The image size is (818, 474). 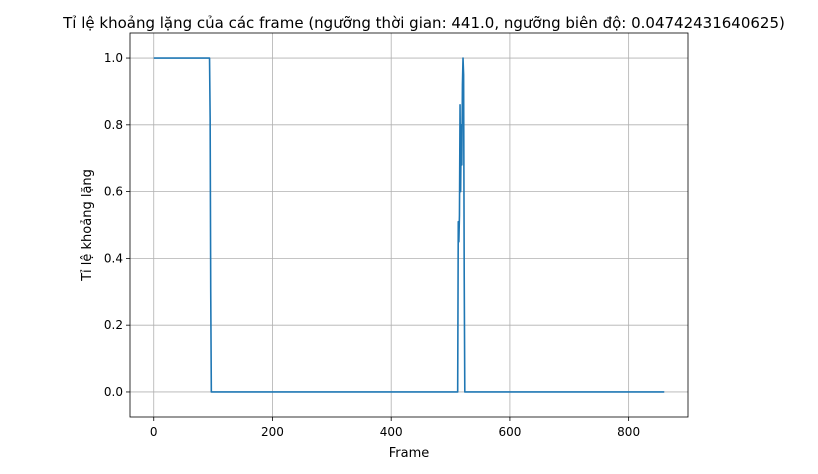 What do you see at coordinates (409, 453) in the screenshot?
I see `x-axis-label: Frame` at bounding box center [409, 453].